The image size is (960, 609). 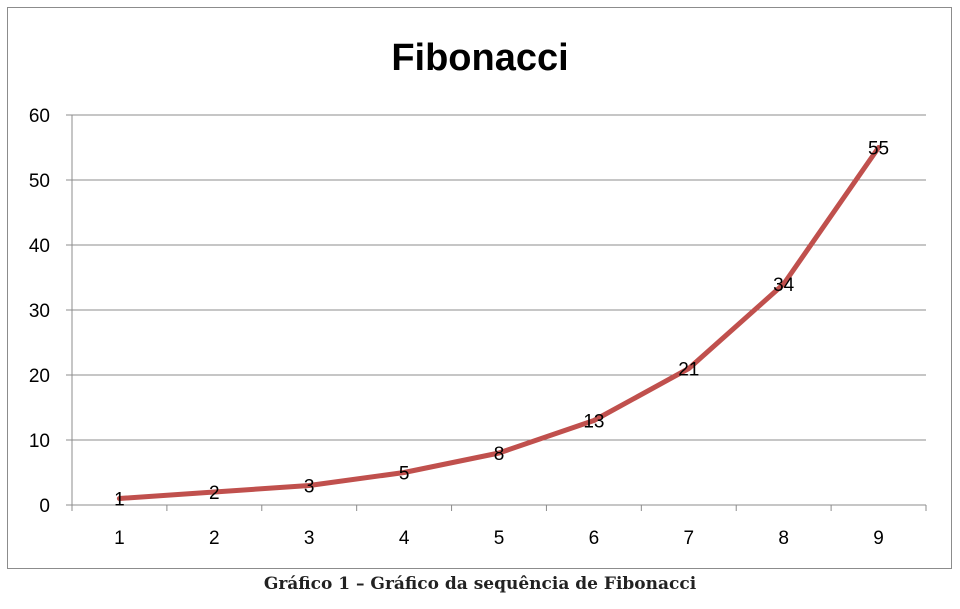 What do you see at coordinates (309, 538) in the screenshot?
I see `x-tick-label-3: 3` at bounding box center [309, 538].